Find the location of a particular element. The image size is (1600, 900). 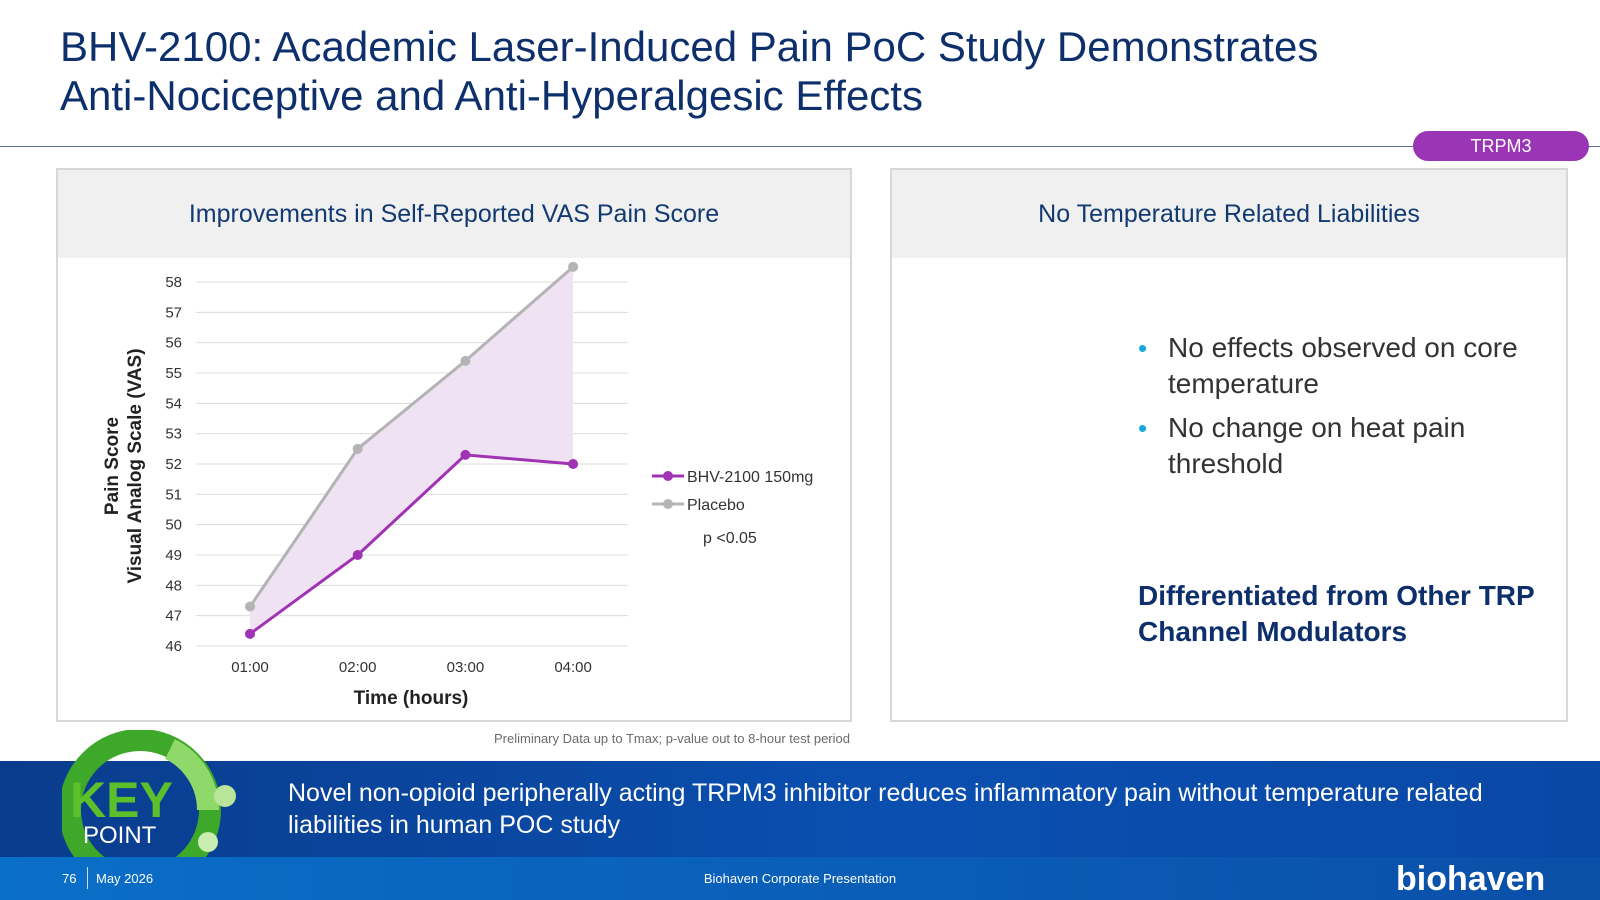

y-tick-label: 46 is located at coordinates (173, 646).